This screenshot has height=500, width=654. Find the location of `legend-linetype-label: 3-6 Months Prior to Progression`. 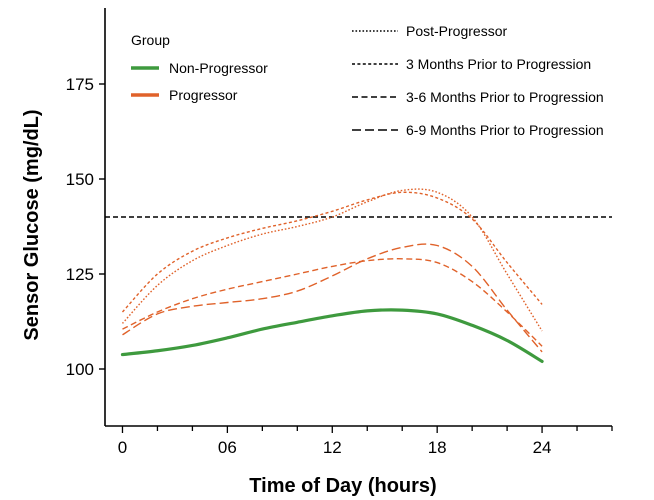

legend-linetype-label: 3-6 Months Prior to Progression is located at coordinates (505, 97).